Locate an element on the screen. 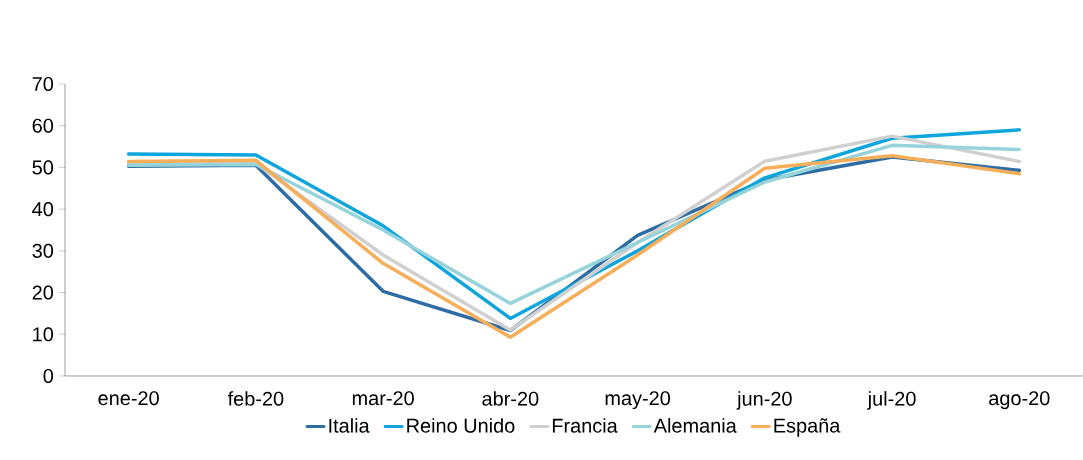  x-tick-label: jul-20 is located at coordinates (891, 400).